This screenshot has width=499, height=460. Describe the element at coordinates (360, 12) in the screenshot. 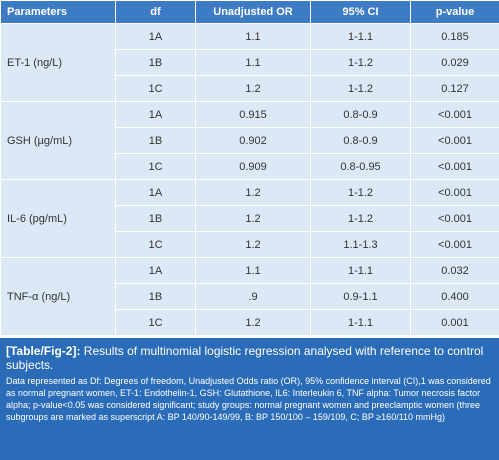

I see `header-cell: 95% CI` at that location.